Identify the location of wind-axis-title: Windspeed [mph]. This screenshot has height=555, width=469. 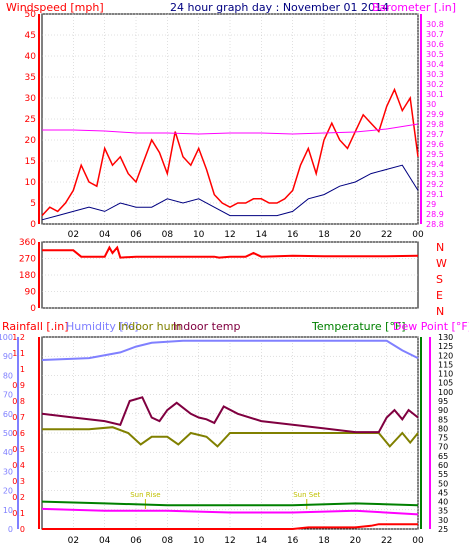
(55, 7).